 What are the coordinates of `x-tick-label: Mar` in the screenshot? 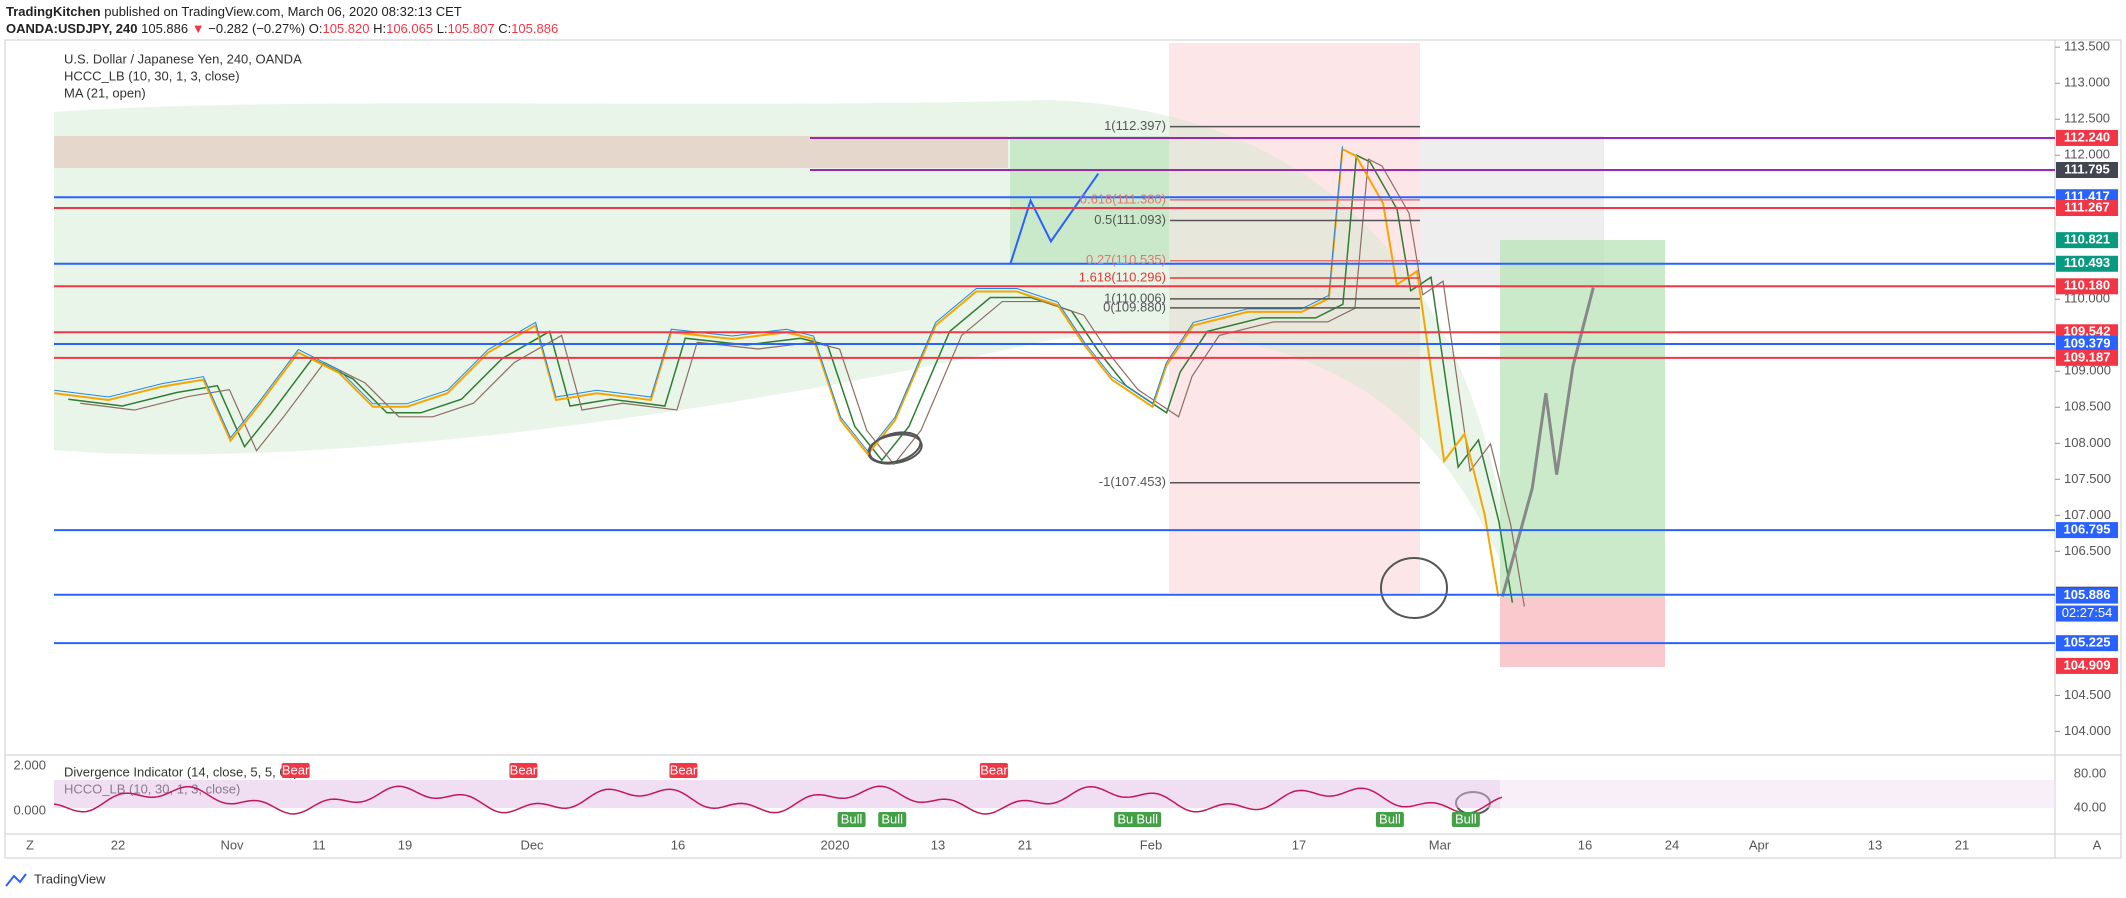 It's located at (1440, 844).